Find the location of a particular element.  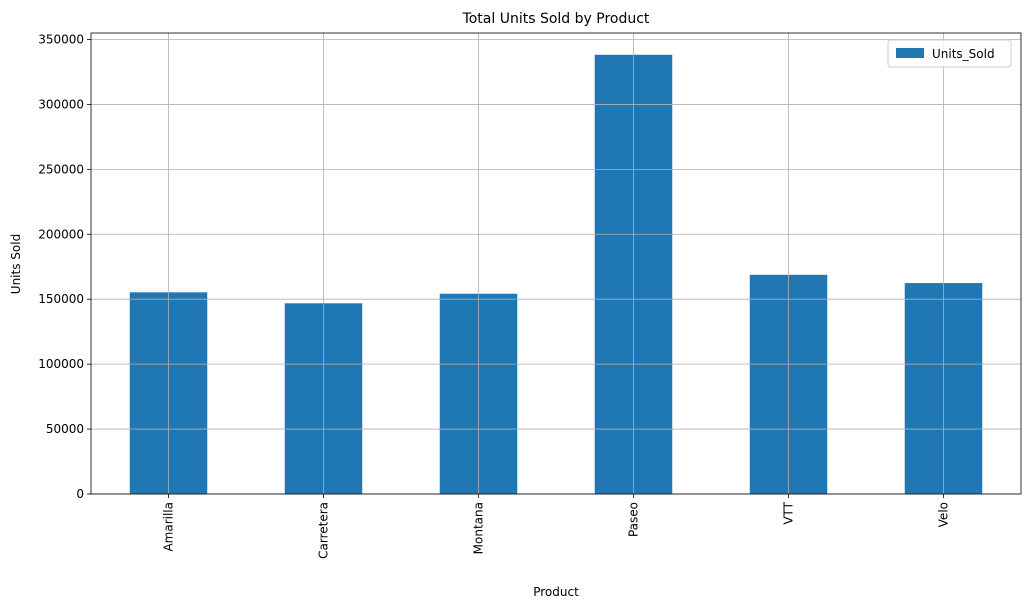

y-tick-label: 250000 is located at coordinates (61, 169).